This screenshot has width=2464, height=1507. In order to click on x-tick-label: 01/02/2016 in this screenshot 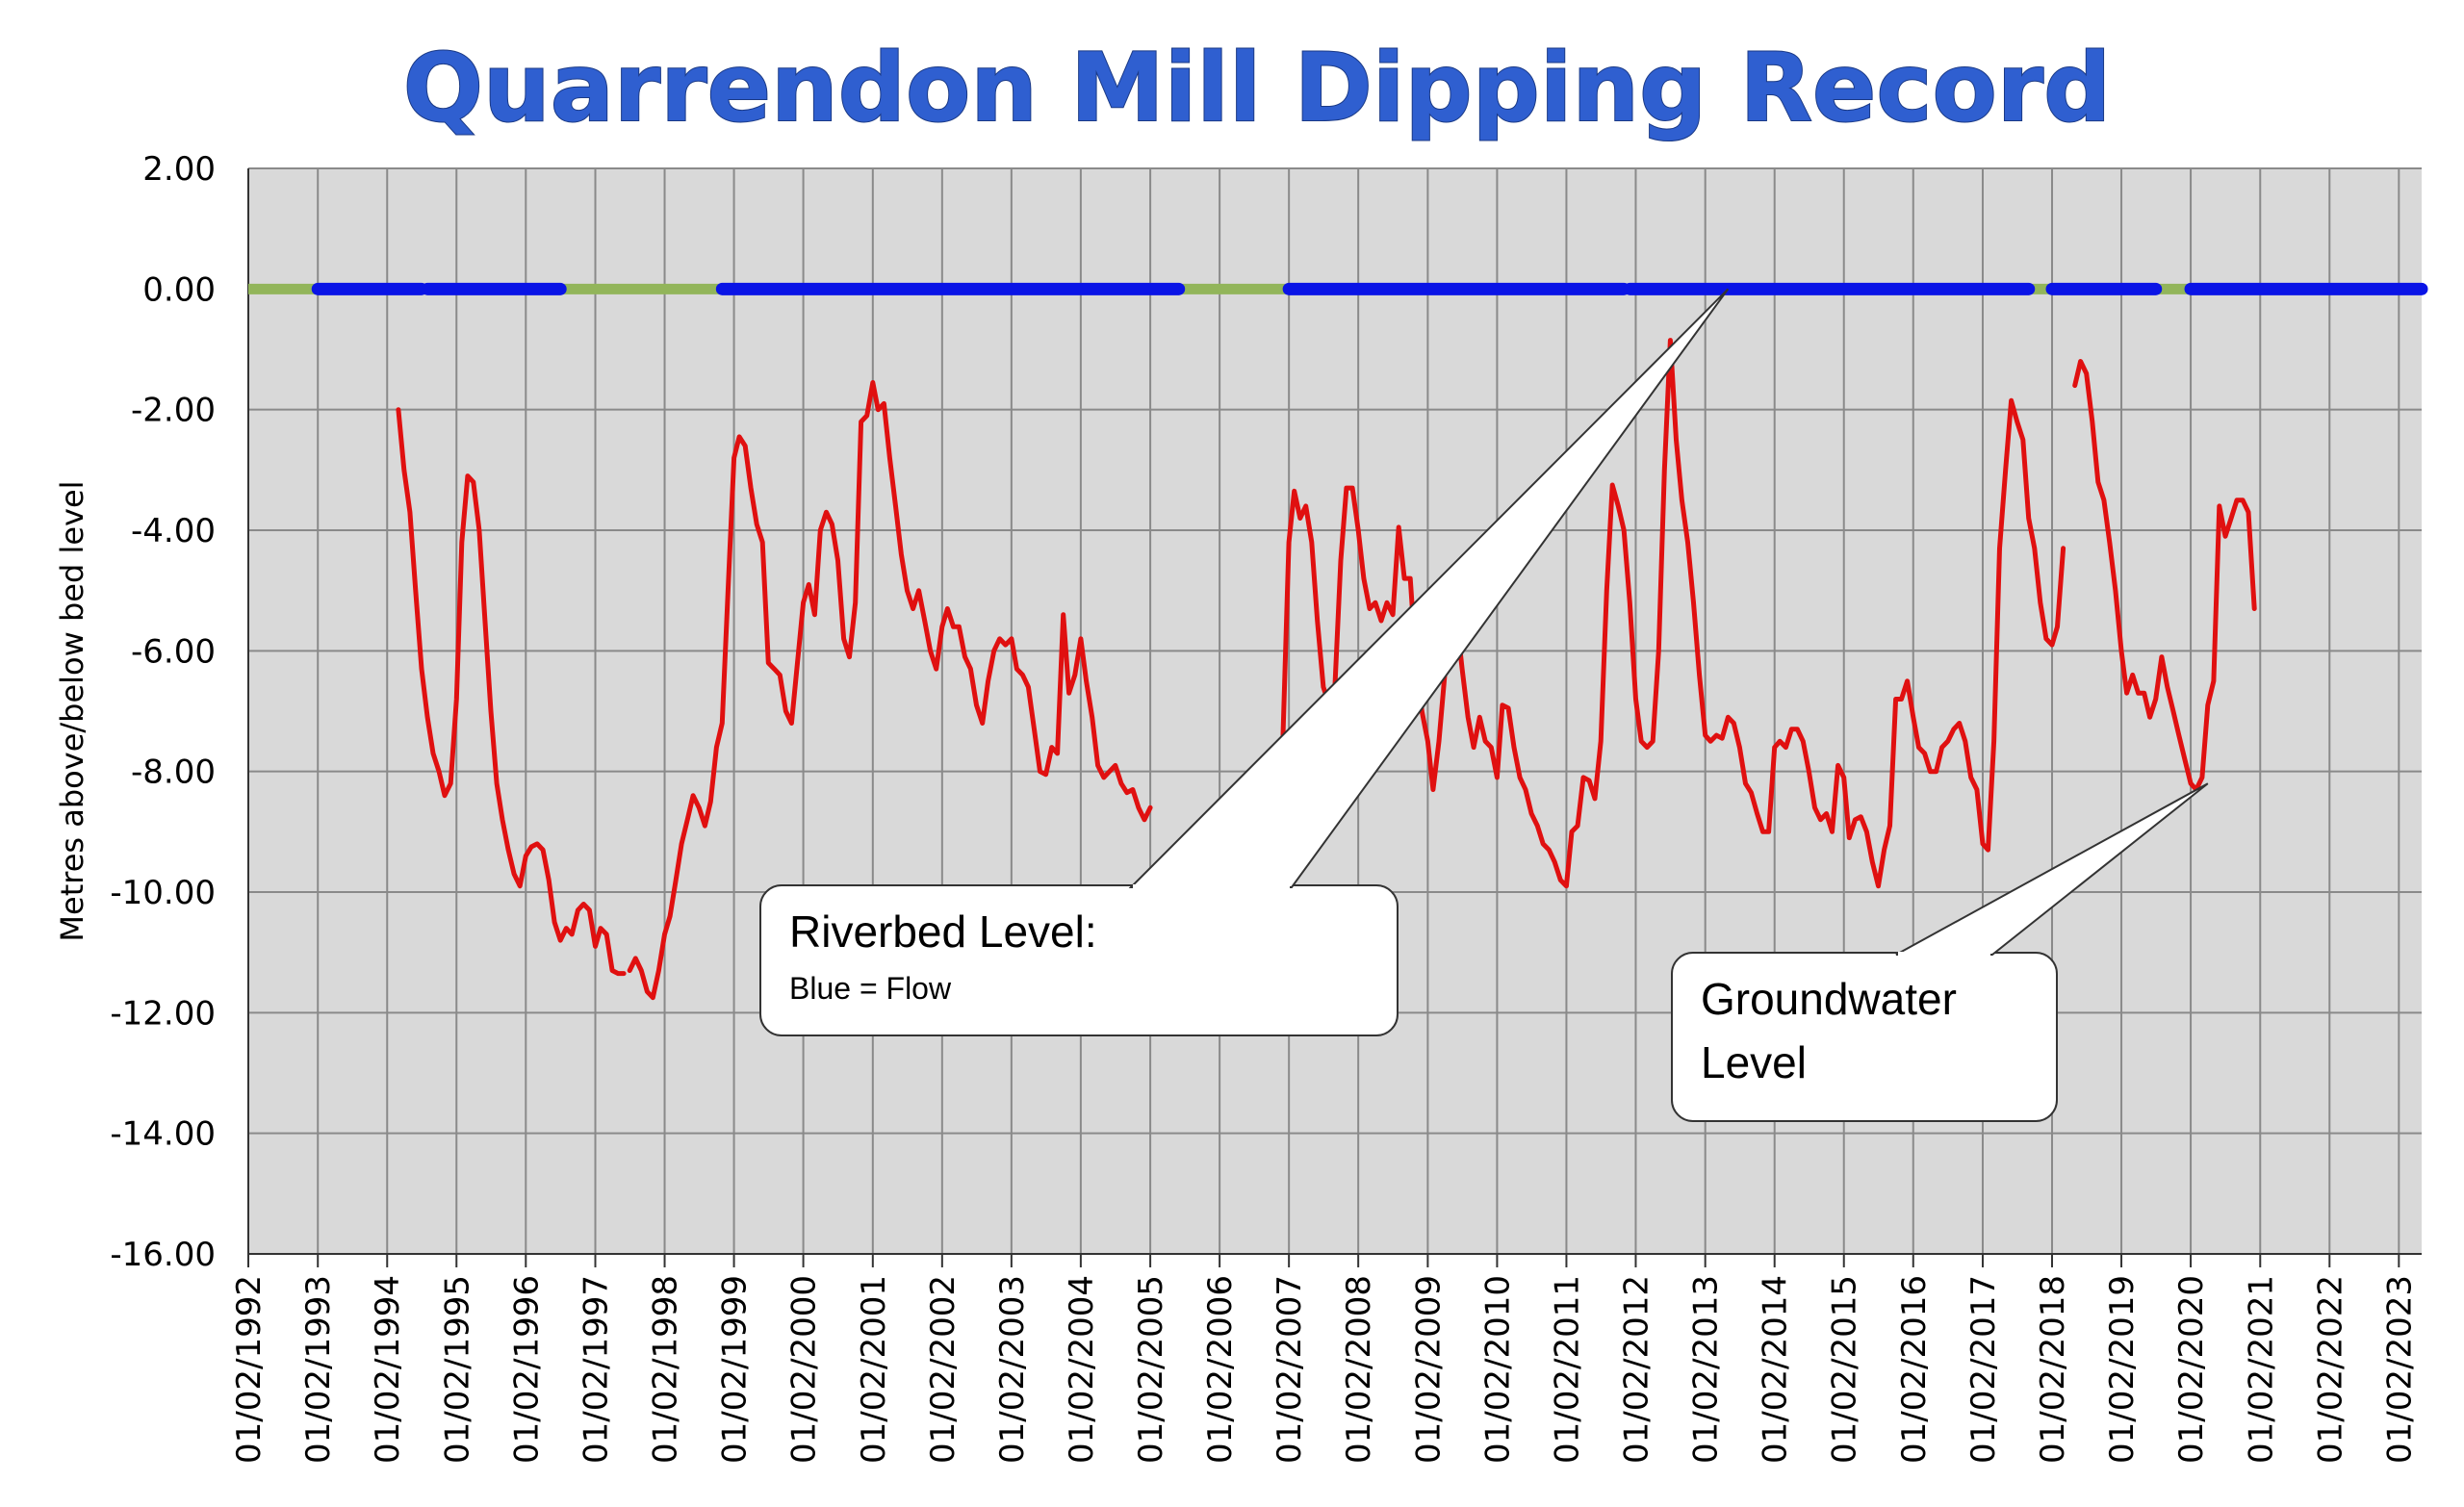, I will do `click(1914, 1369)`.